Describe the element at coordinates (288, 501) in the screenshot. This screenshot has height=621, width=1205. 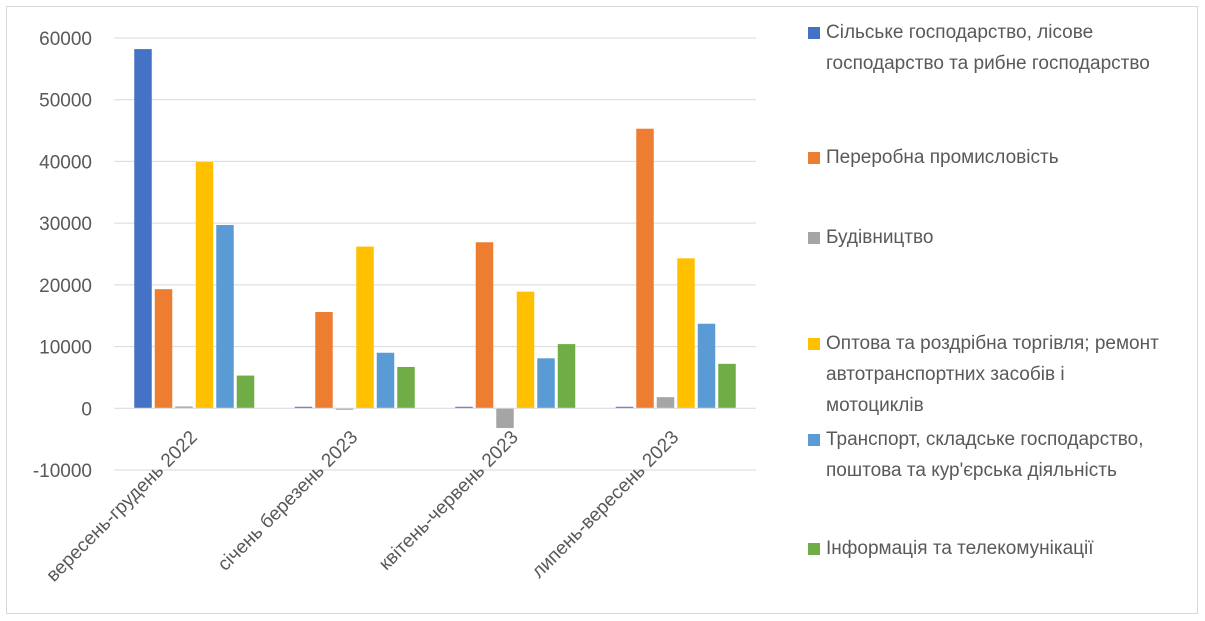
I see `x-category-label: січень березень 2023` at that location.